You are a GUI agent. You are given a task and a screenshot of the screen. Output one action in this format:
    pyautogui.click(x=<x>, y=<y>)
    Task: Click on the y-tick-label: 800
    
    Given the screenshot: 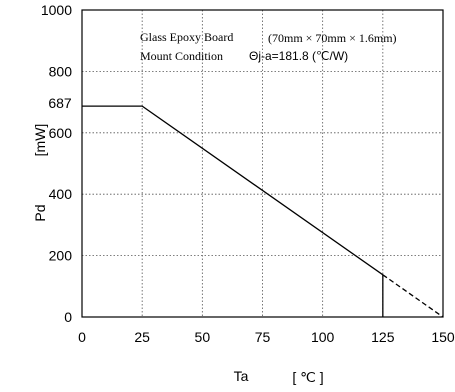 What is the action you would take?
    pyautogui.click(x=61, y=71)
    